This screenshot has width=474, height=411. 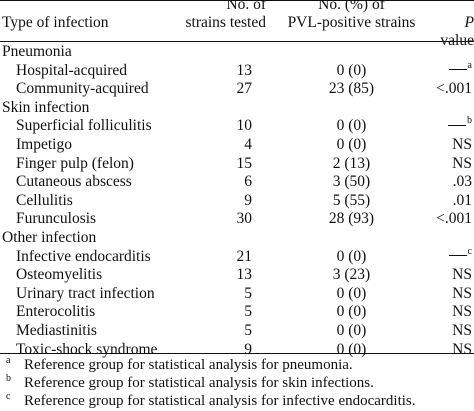 What do you see at coordinates (248, 182) in the screenshot?
I see `strains-tested-cell: 6` at bounding box center [248, 182].